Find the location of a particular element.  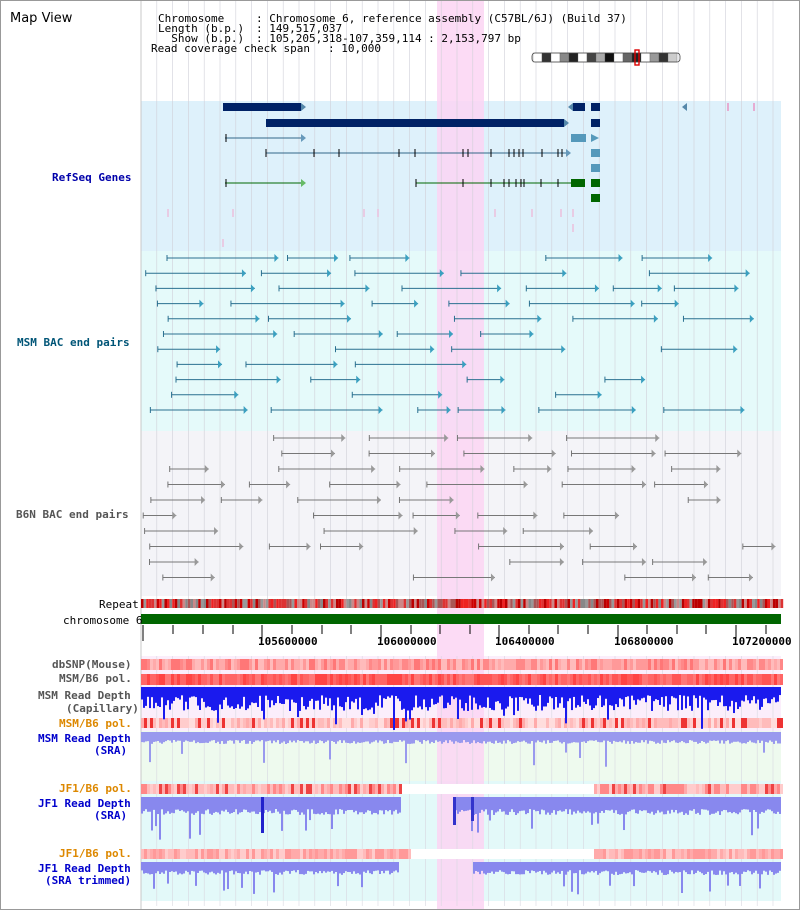

track-label-msm-pol-1: MSM/B6 pol. is located at coordinates (95, 678).